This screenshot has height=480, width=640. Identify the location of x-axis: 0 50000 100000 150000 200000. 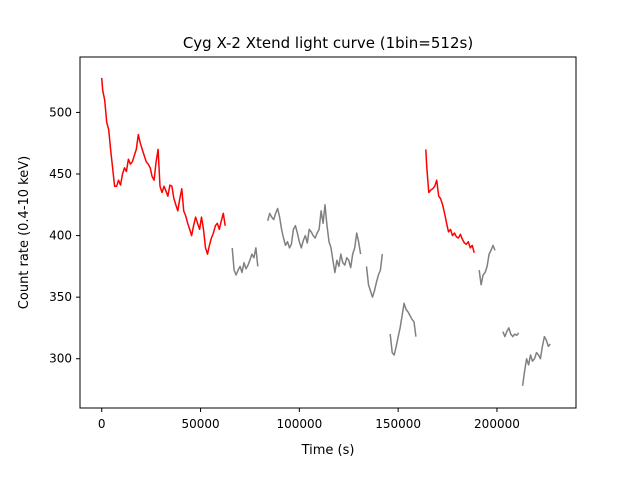
(309, 419).